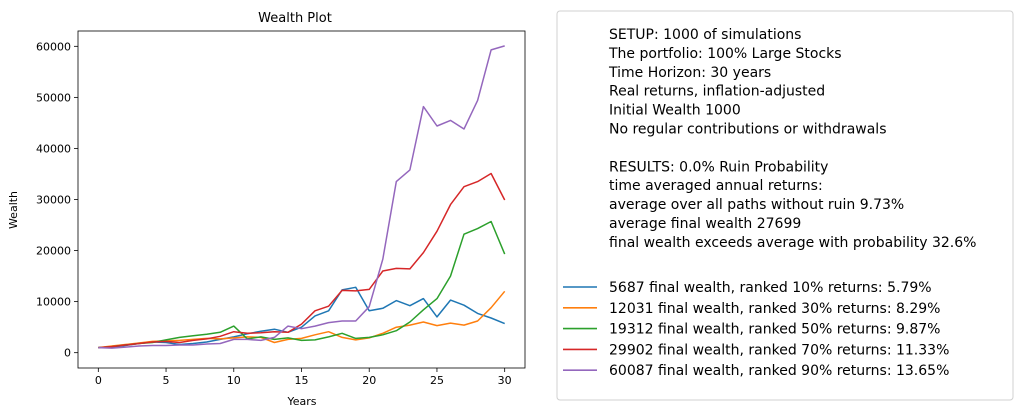  Describe the element at coordinates (53, 200) in the screenshot. I see `y-tick-label: 30000` at that location.